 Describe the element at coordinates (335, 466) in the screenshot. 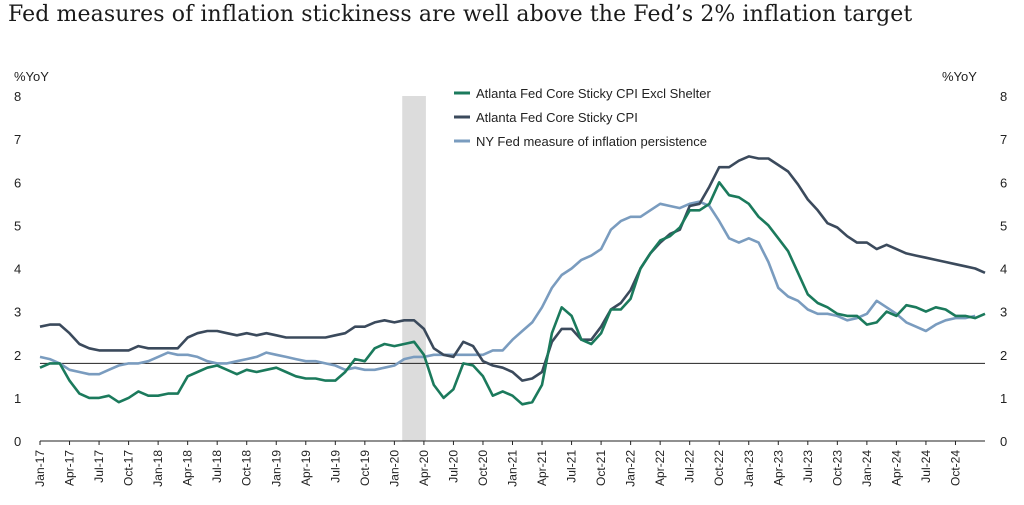

I see `x-tick-label: Jul-19` at that location.